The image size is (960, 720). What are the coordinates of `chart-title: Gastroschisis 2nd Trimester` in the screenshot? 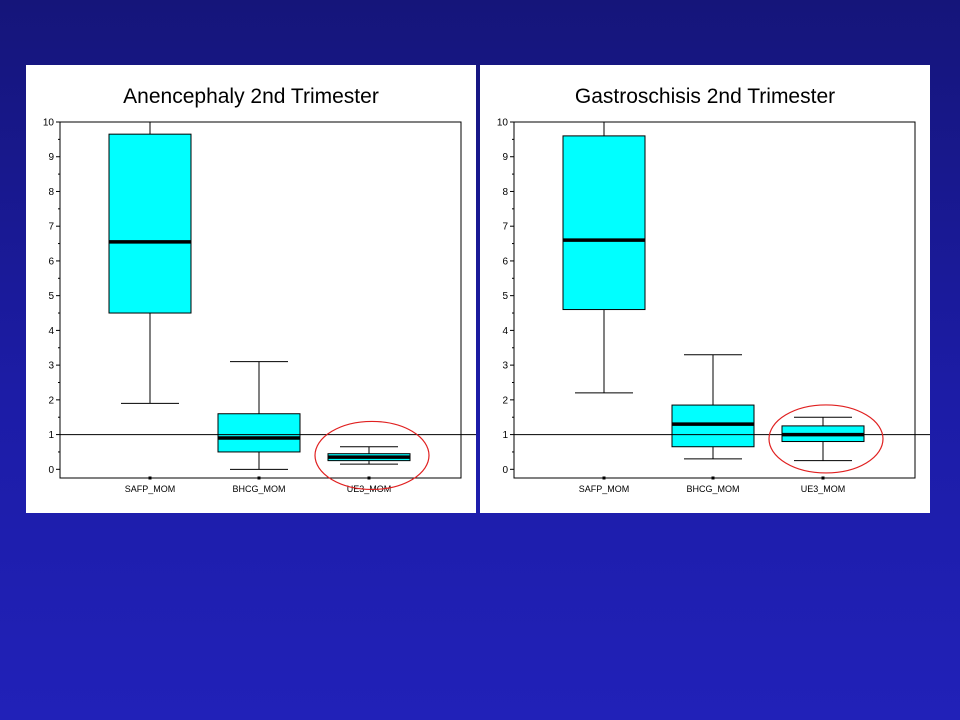 It's located at (705, 96).